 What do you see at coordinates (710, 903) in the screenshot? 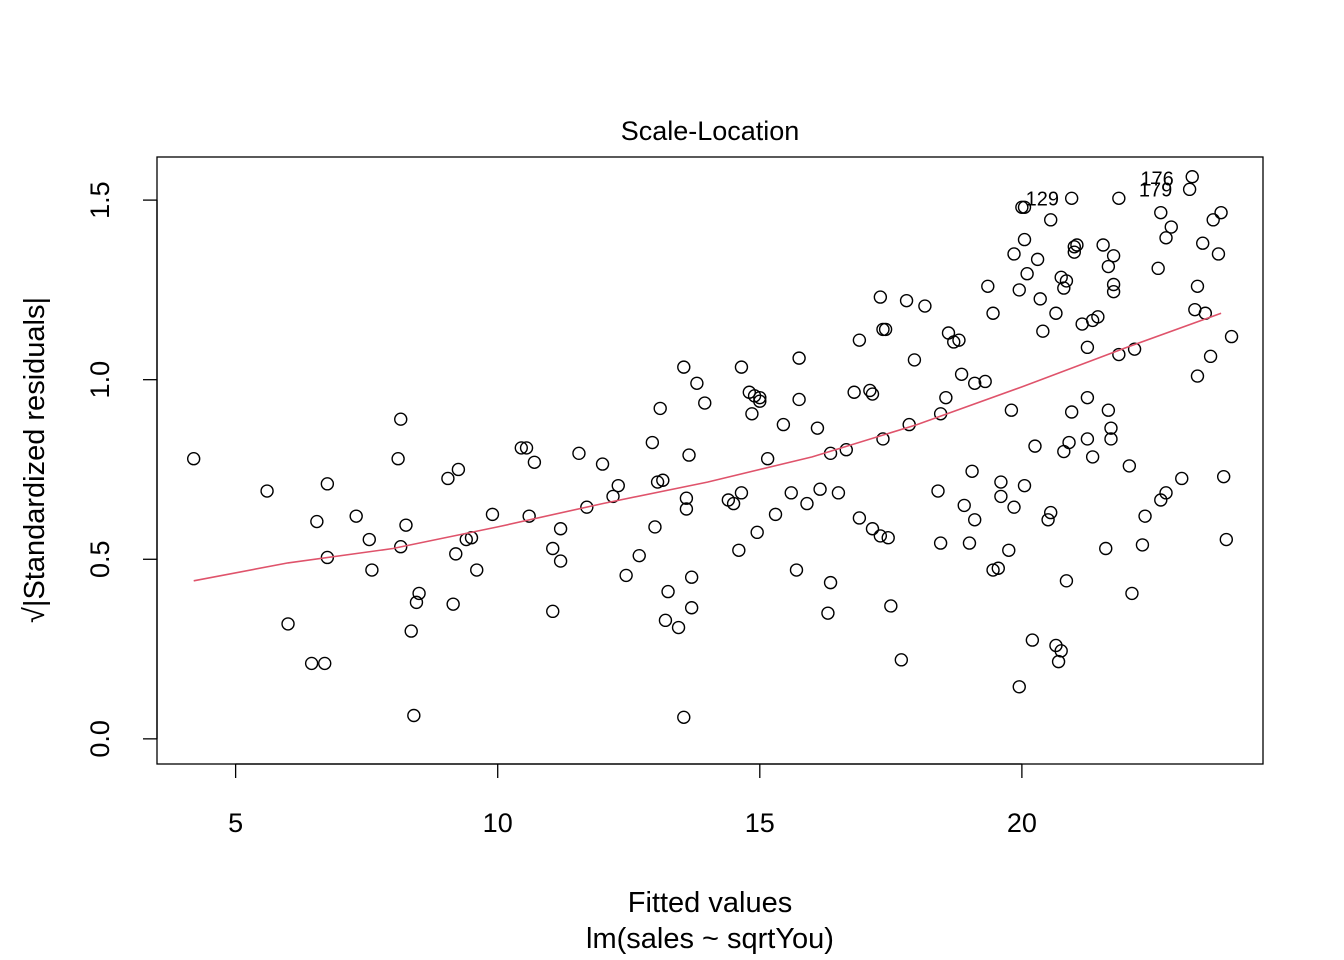
I see `x-axis-title: Fitted values` at bounding box center [710, 903].